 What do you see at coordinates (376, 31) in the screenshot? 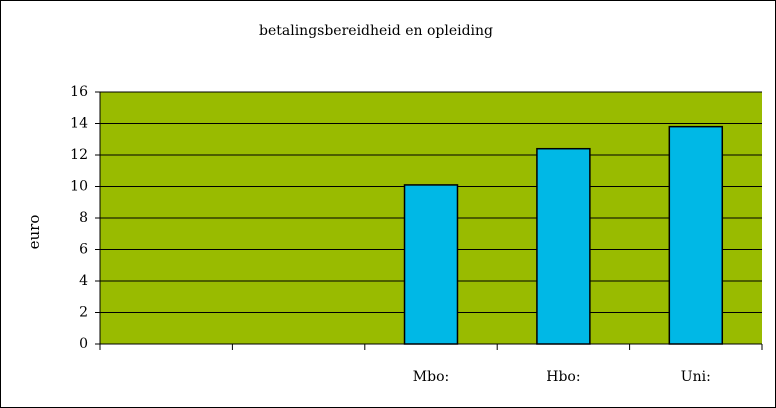
I see `chart-title: betalingsbereidheid en opleiding` at bounding box center [376, 31].